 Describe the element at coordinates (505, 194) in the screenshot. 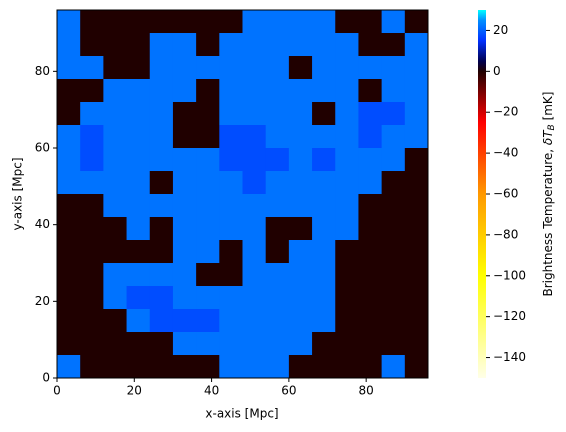

I see `colorbar-tick-label: −60` at that location.